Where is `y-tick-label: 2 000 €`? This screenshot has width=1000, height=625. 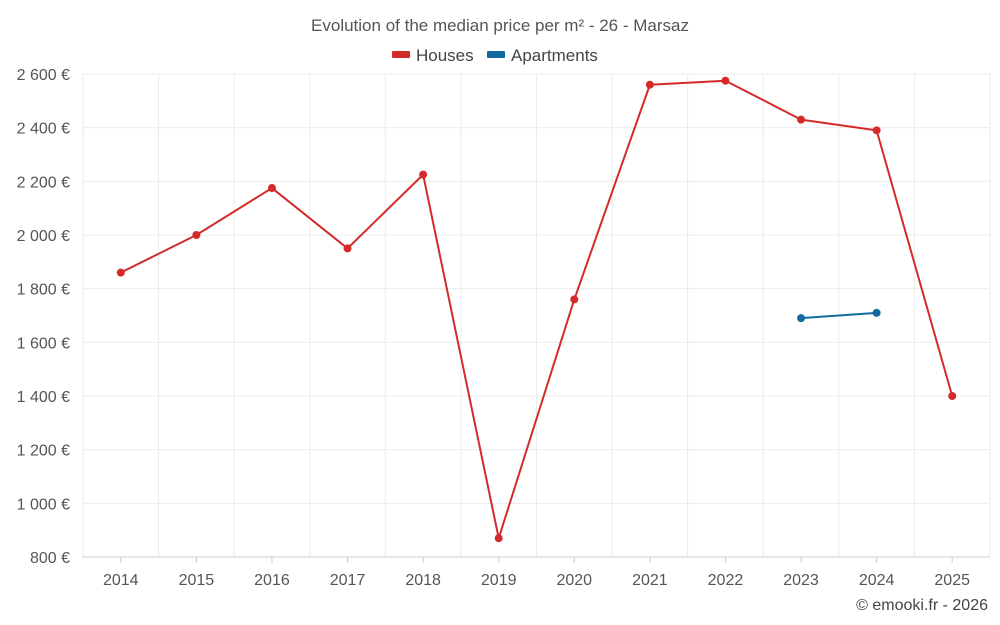
y-tick-label: 2 000 € is located at coordinates (43, 236).